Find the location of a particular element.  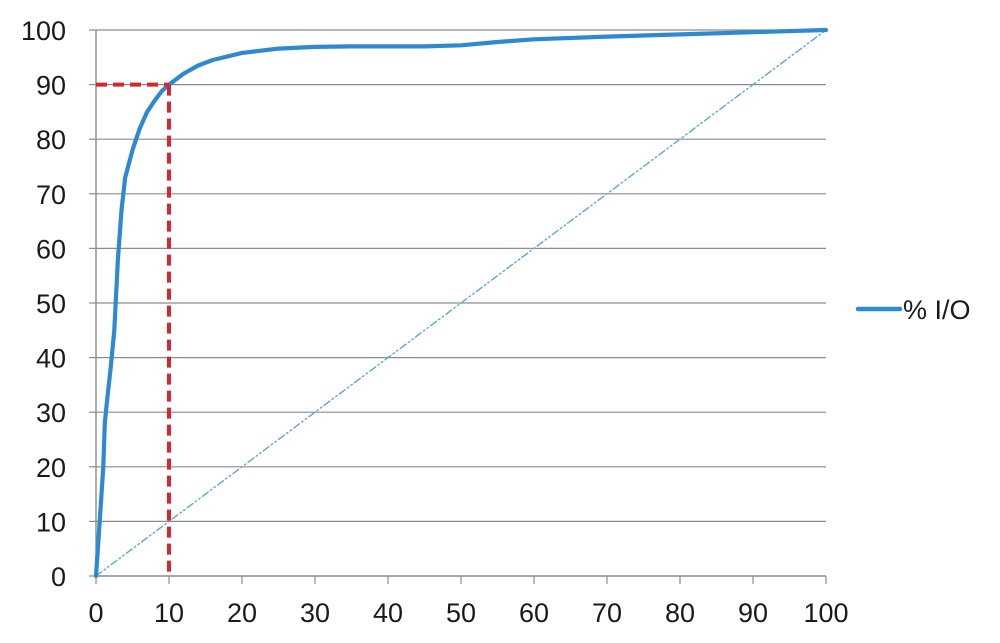

y-tick-label-50: 50 is located at coordinates (51, 304).